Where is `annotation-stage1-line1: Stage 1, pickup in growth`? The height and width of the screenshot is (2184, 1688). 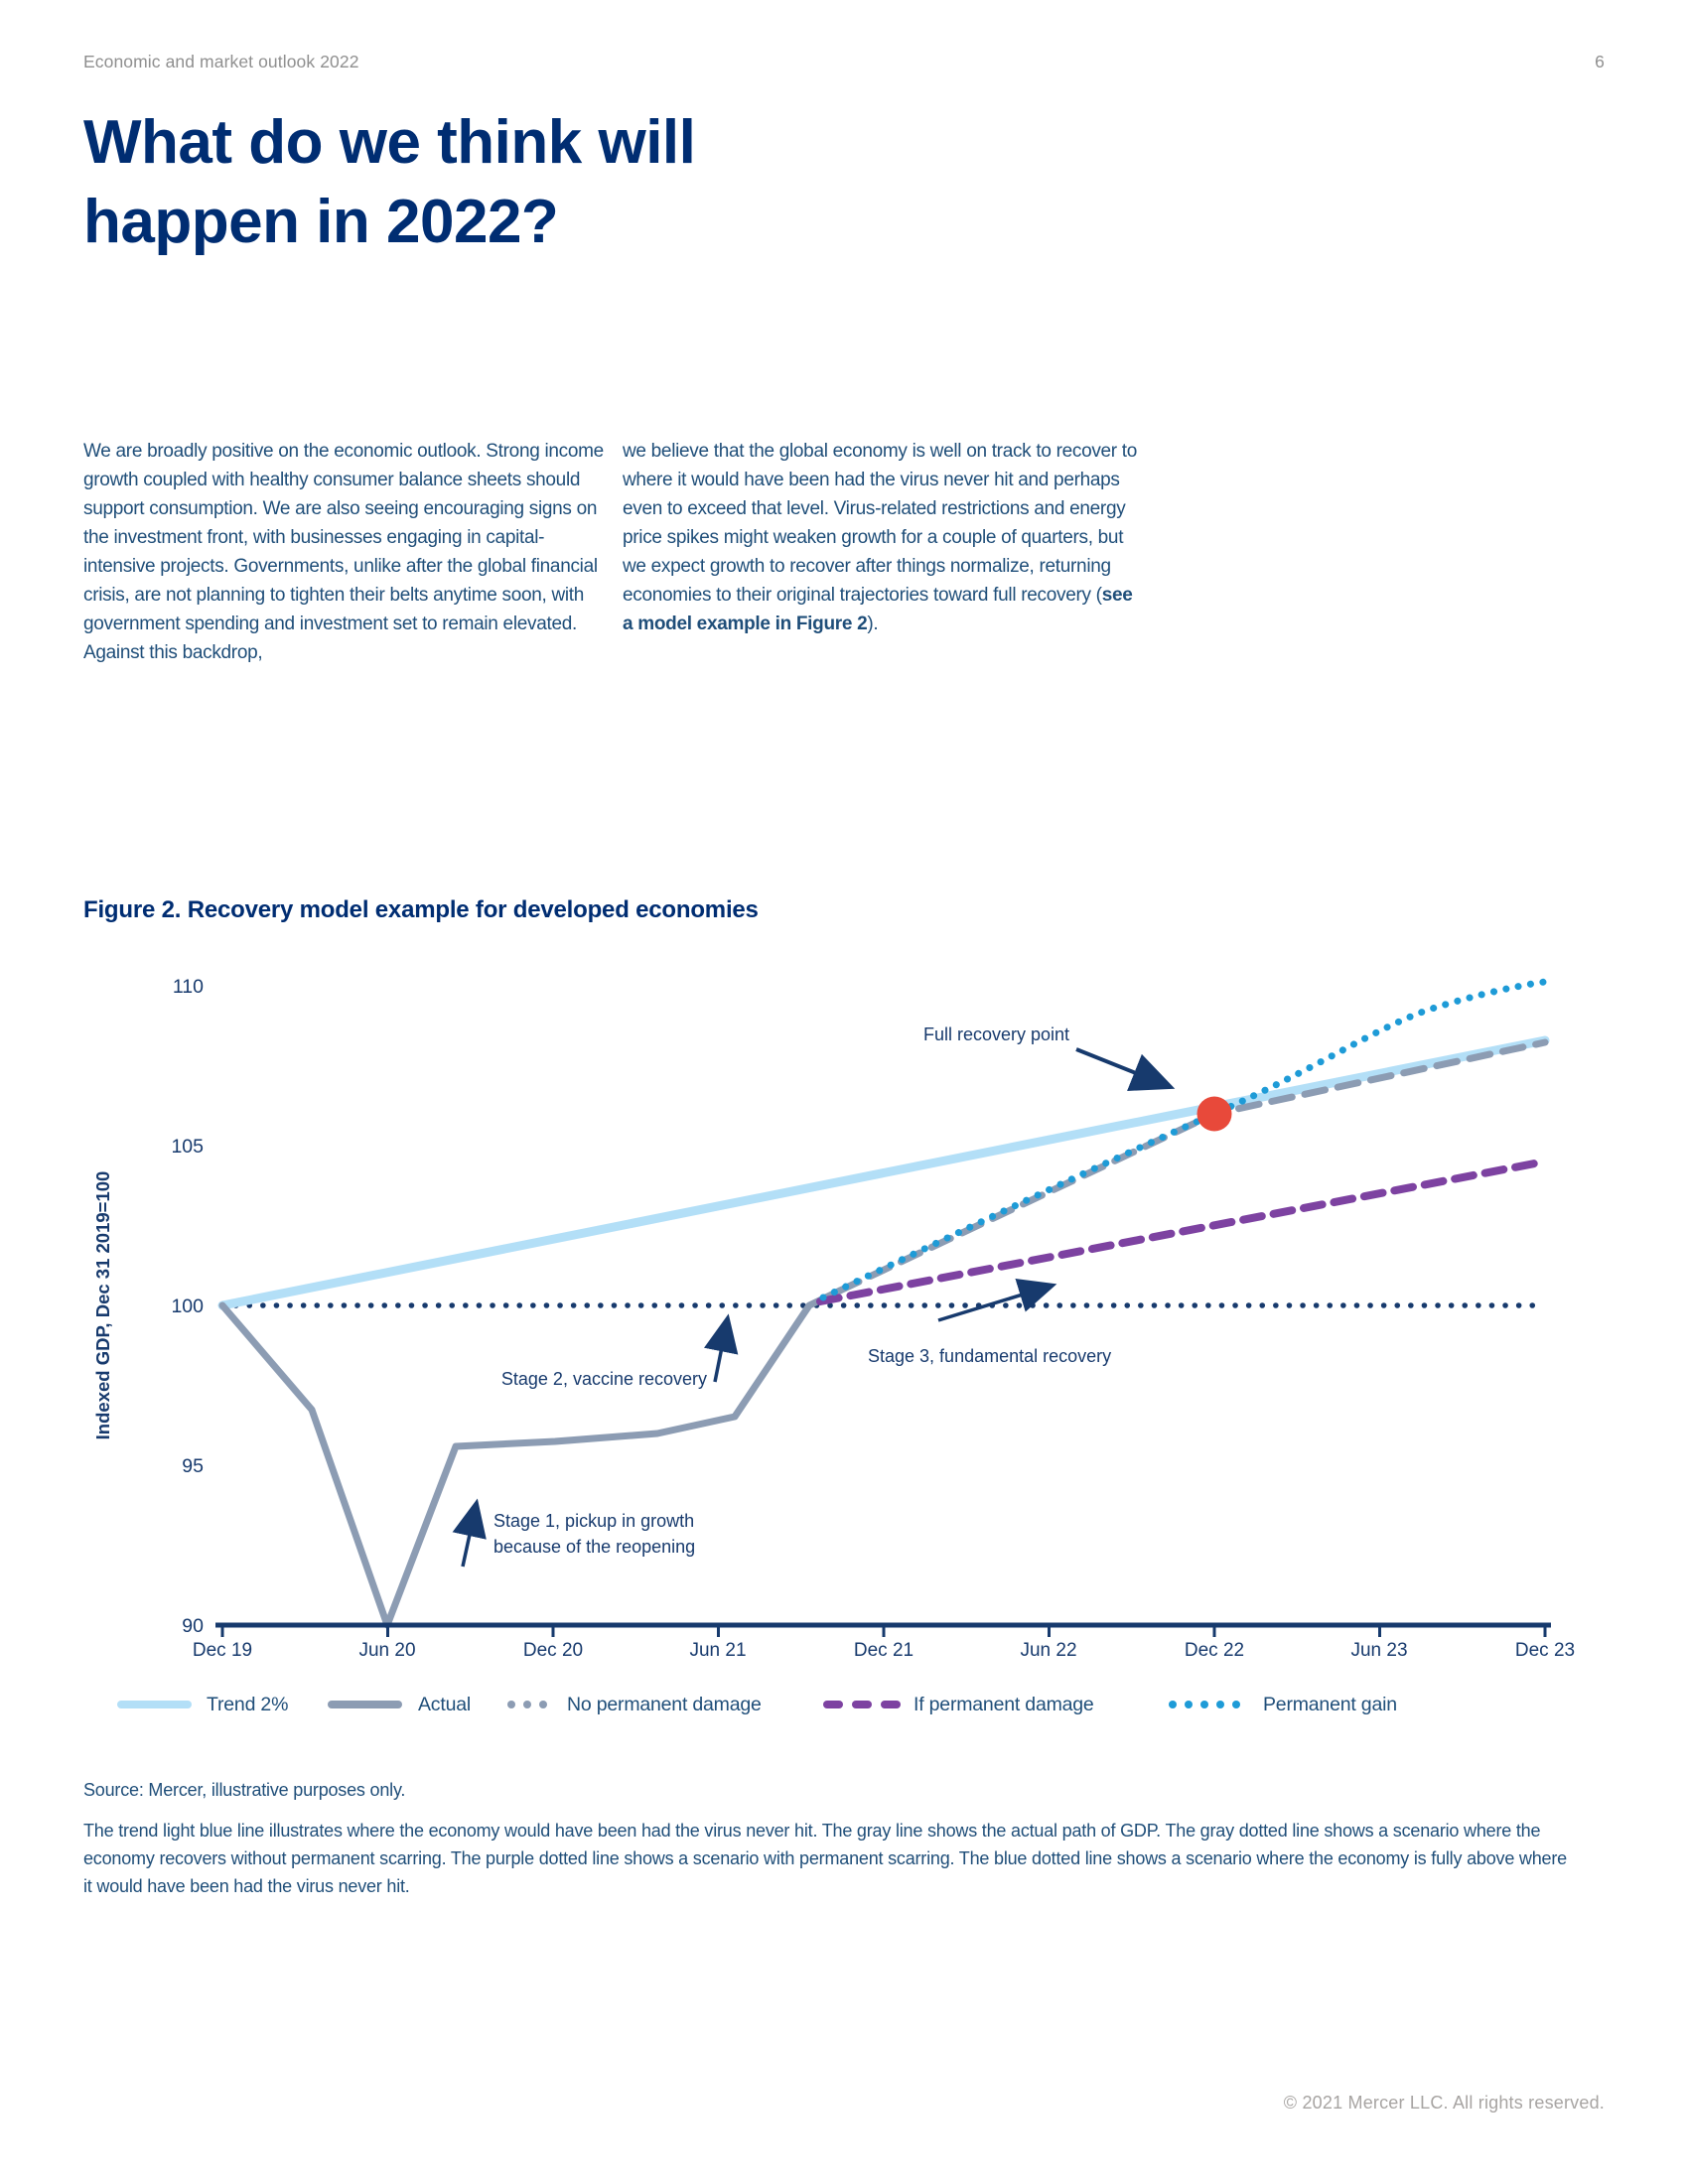
annotation-stage1-line1: Stage 1, pickup in growth is located at coordinates (593, 1521).